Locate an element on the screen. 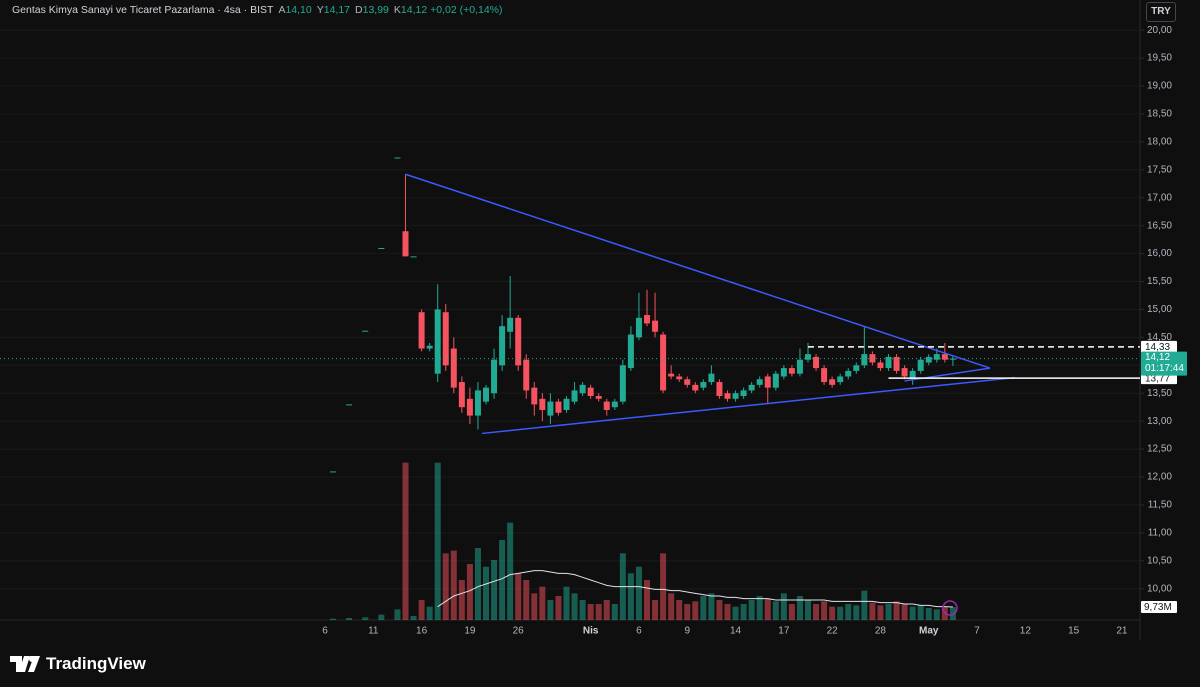 The image size is (1200, 687). legend-key: Y is located at coordinates (320, 10).